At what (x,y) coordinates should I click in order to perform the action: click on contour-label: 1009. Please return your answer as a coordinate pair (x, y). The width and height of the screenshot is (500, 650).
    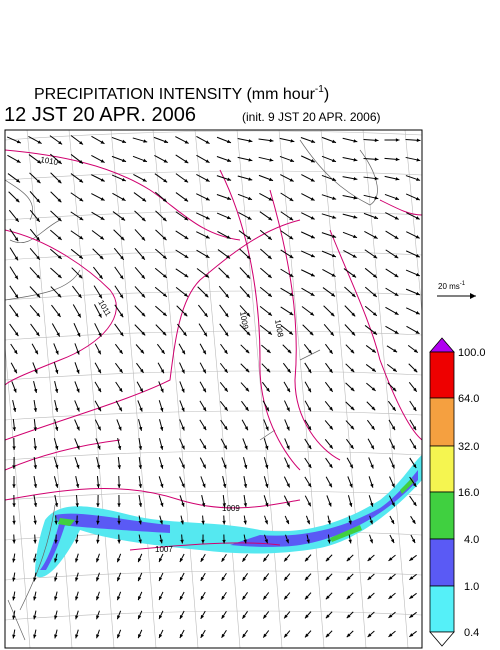
    Looking at the image, I should click on (244, 321).